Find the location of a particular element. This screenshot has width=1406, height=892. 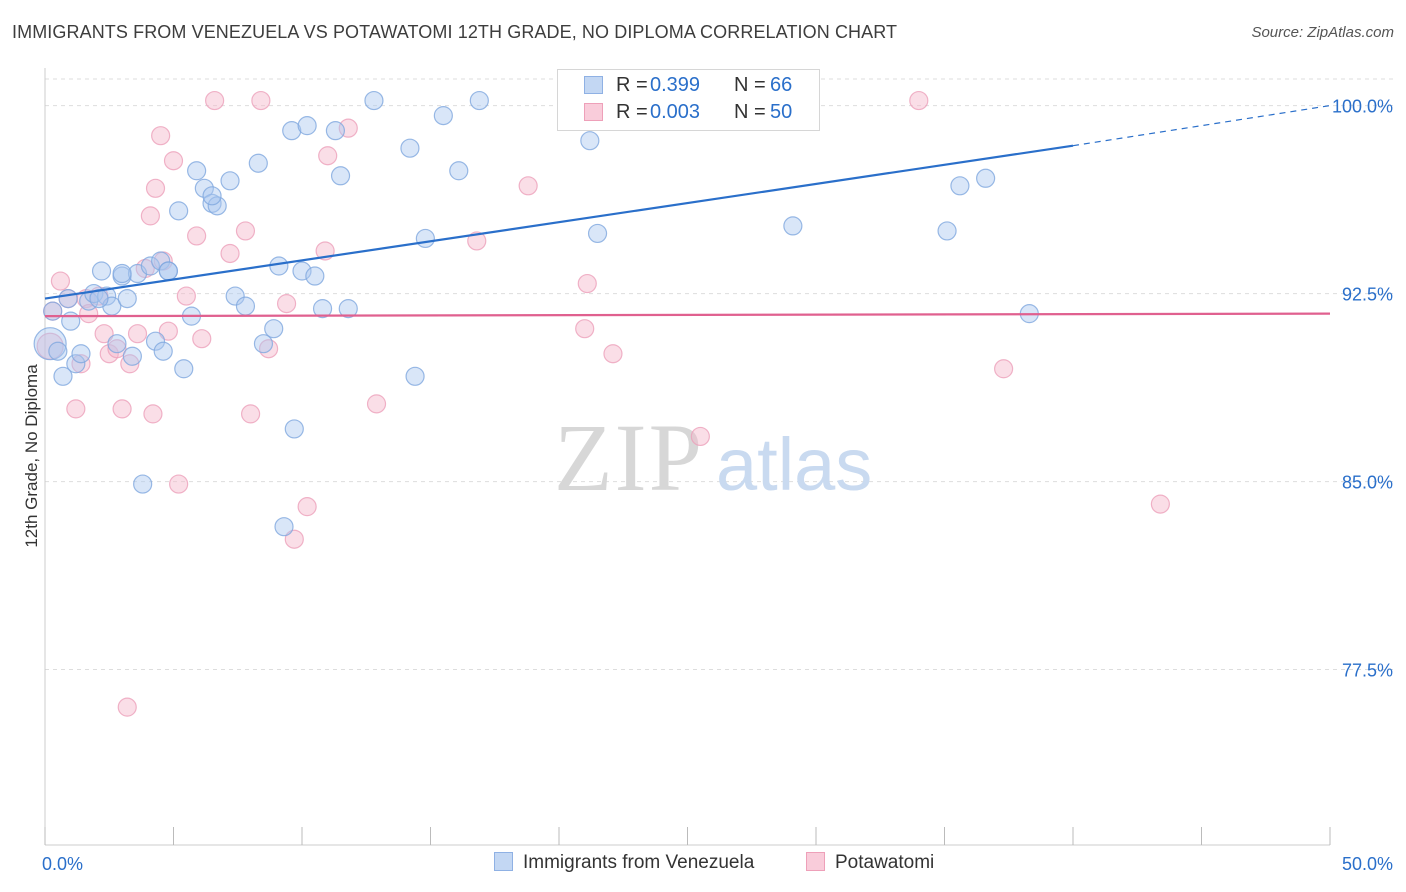

legend-r-label: R = is located at coordinates (632, 112).